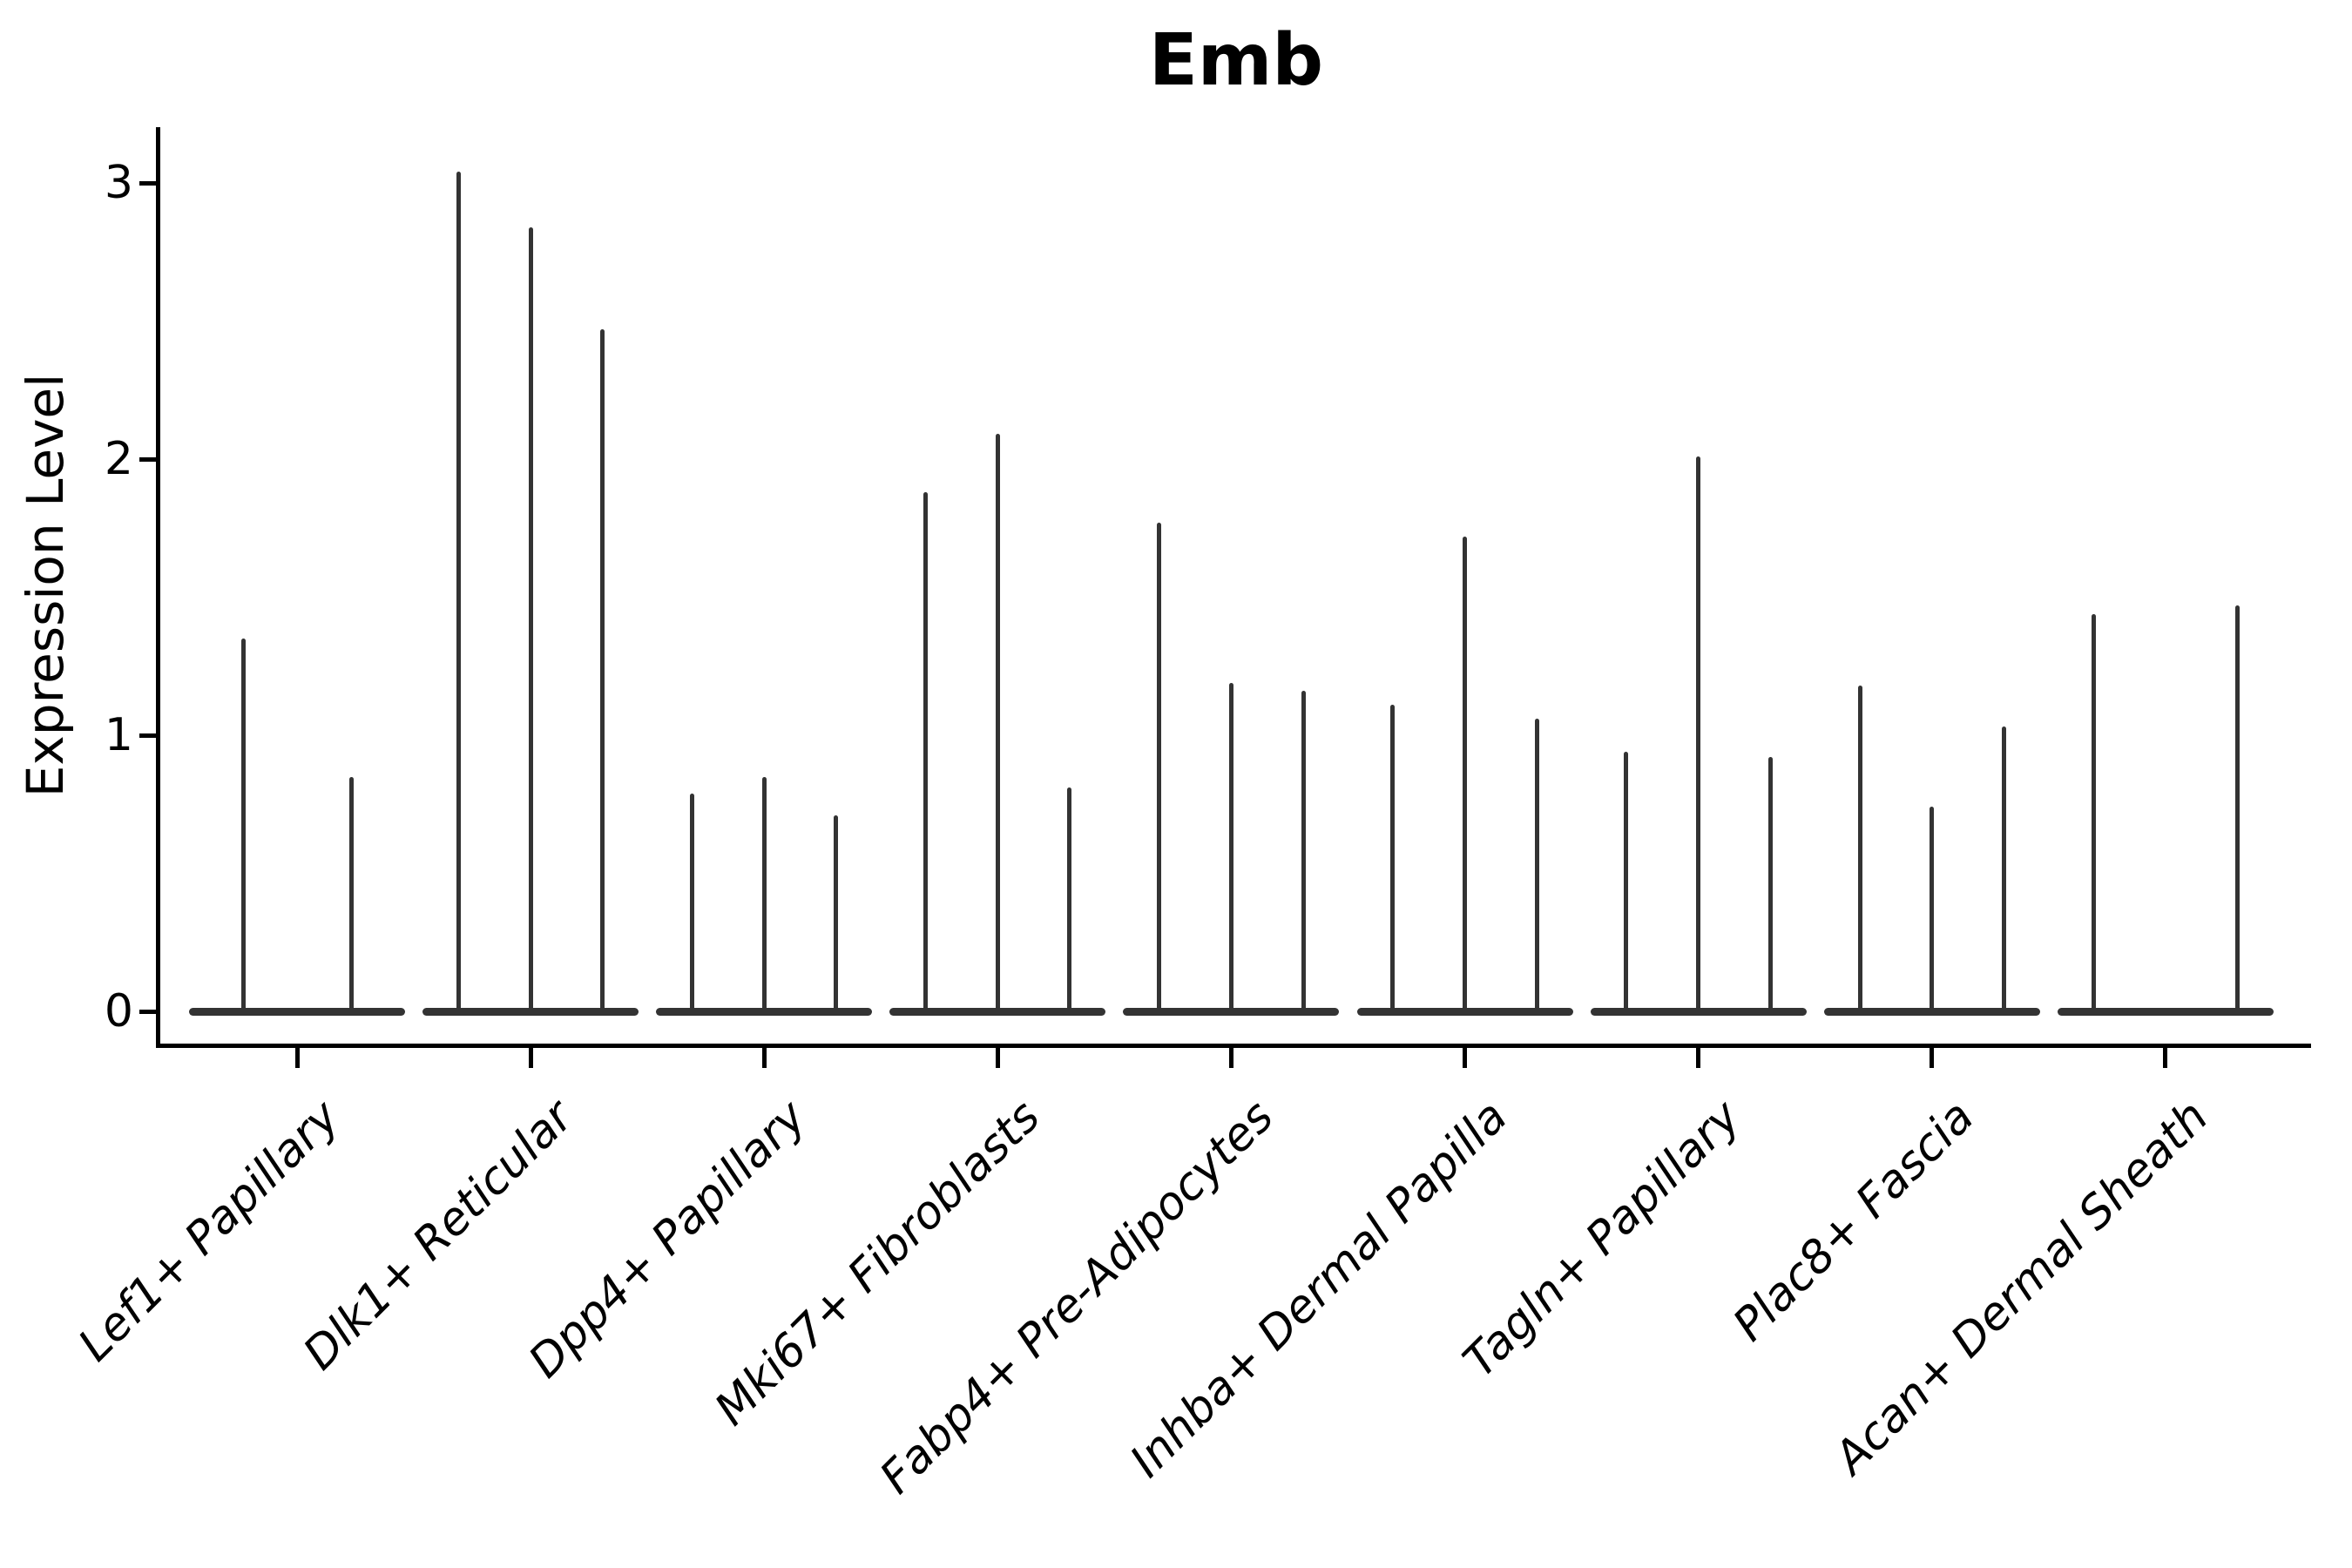 Image resolution: width=2352 pixels, height=1568 pixels. Describe the element at coordinates (1319, 1290) in the screenshot. I see `x-axis-label: Inhba+ Dermal Papilla` at that location.